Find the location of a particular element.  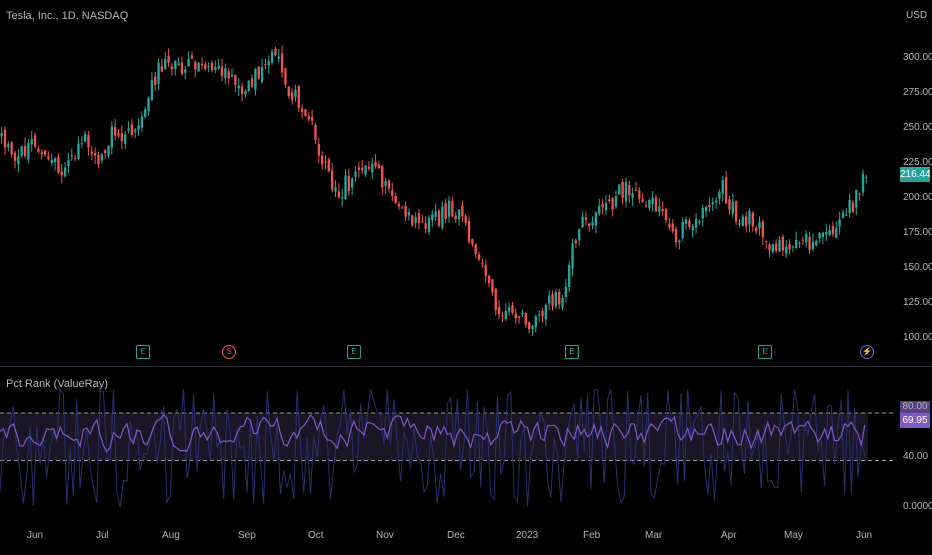

price-axis-tick: 225.00 is located at coordinates (917, 162).